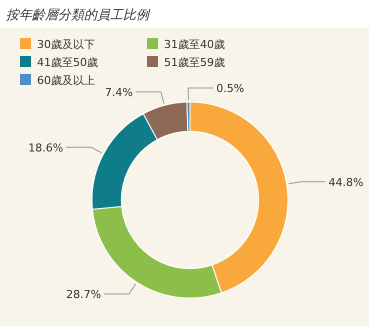 This screenshot has height=326, width=369. I want to click on data-label: 44.8%, so click(346, 182).